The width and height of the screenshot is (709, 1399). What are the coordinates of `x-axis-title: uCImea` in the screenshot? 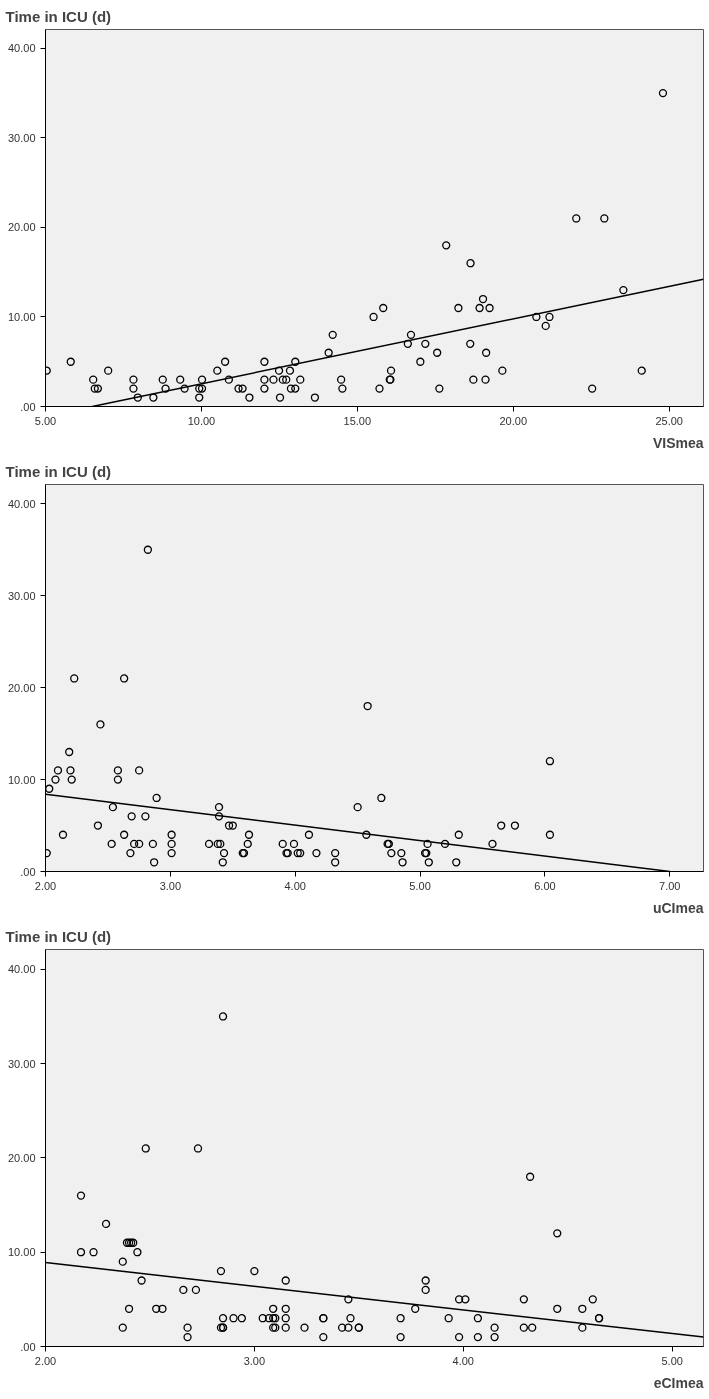 It's located at (678, 907).